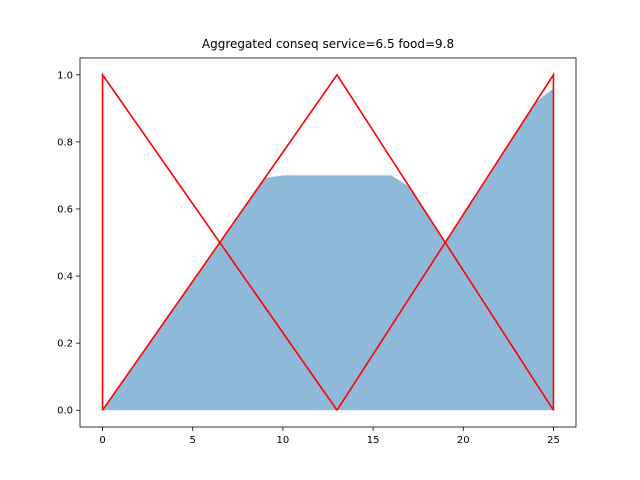  I want to click on x-tick-label: 5, so click(193, 440).